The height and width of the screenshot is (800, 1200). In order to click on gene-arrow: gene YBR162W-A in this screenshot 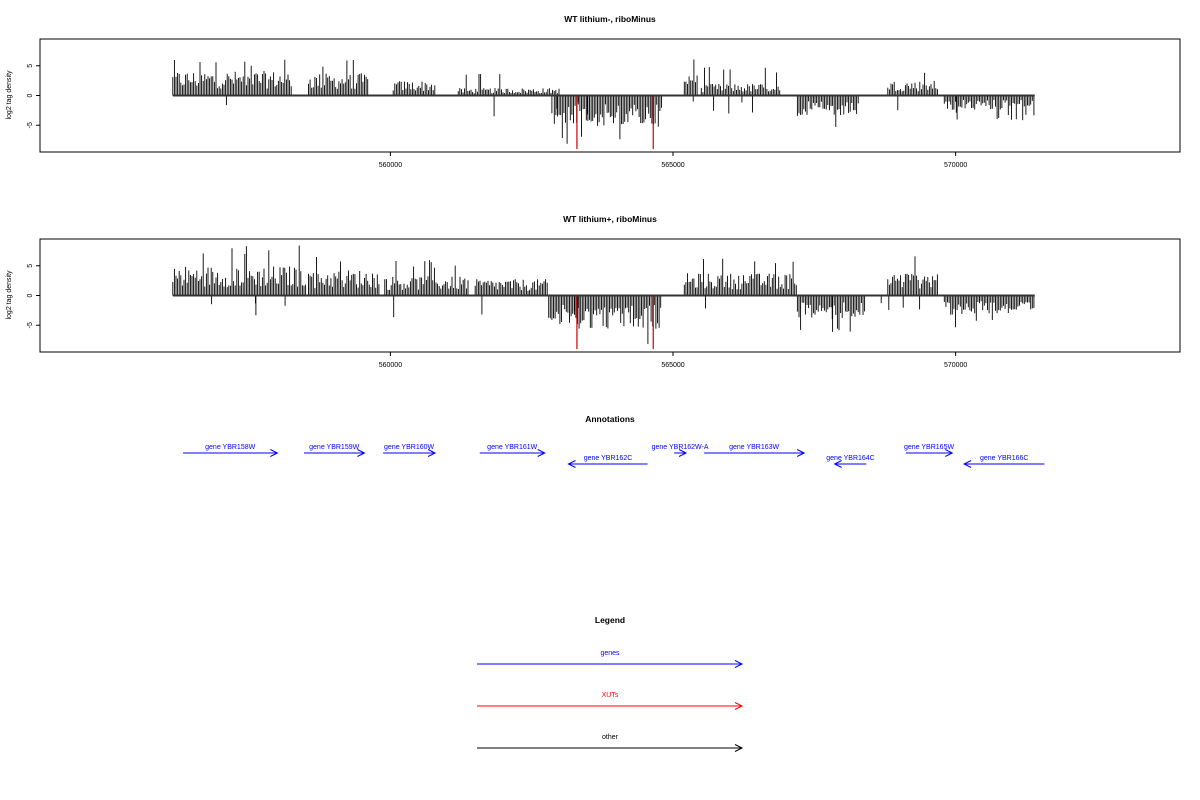, I will do `click(680, 450)`.